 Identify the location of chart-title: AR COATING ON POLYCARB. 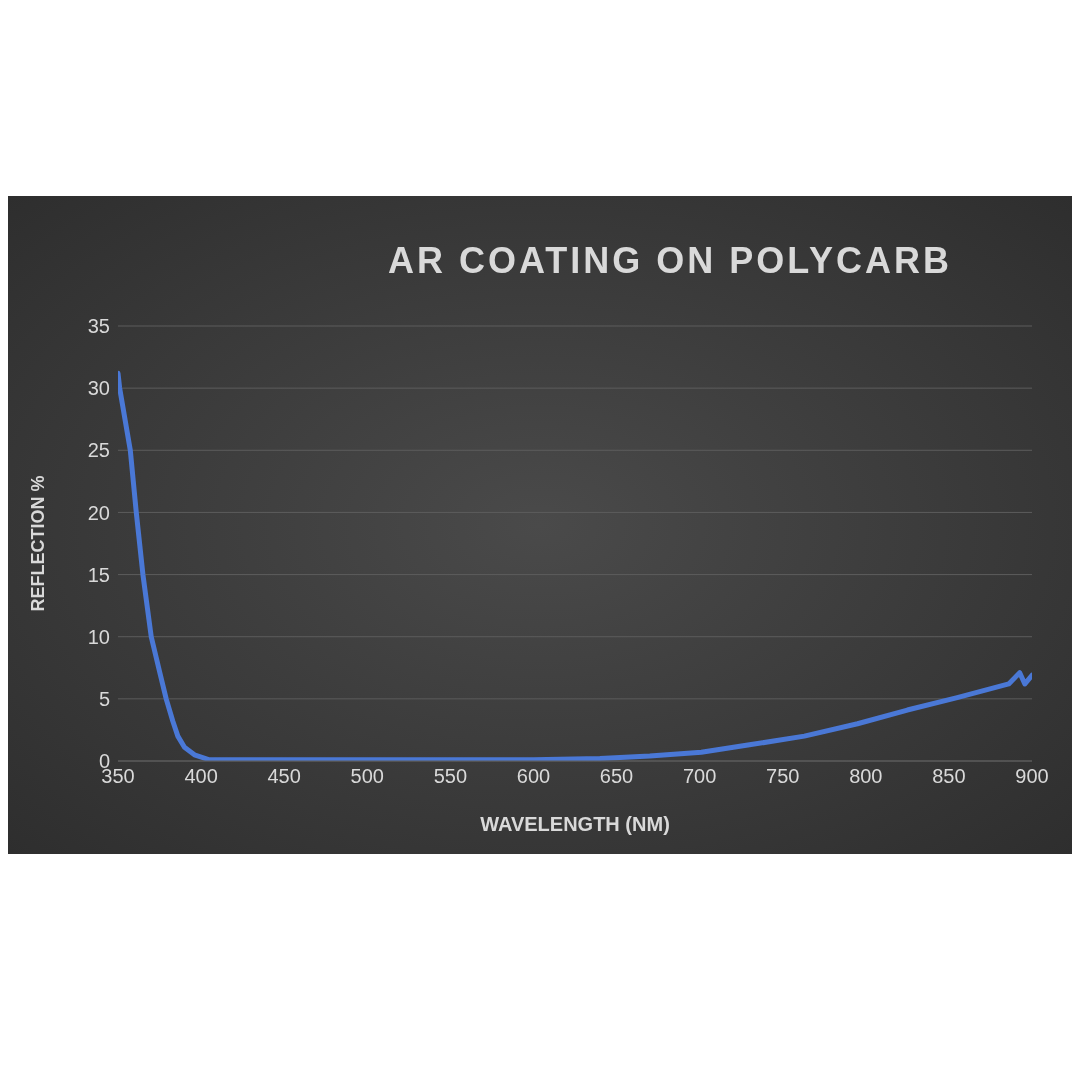
(670, 261).